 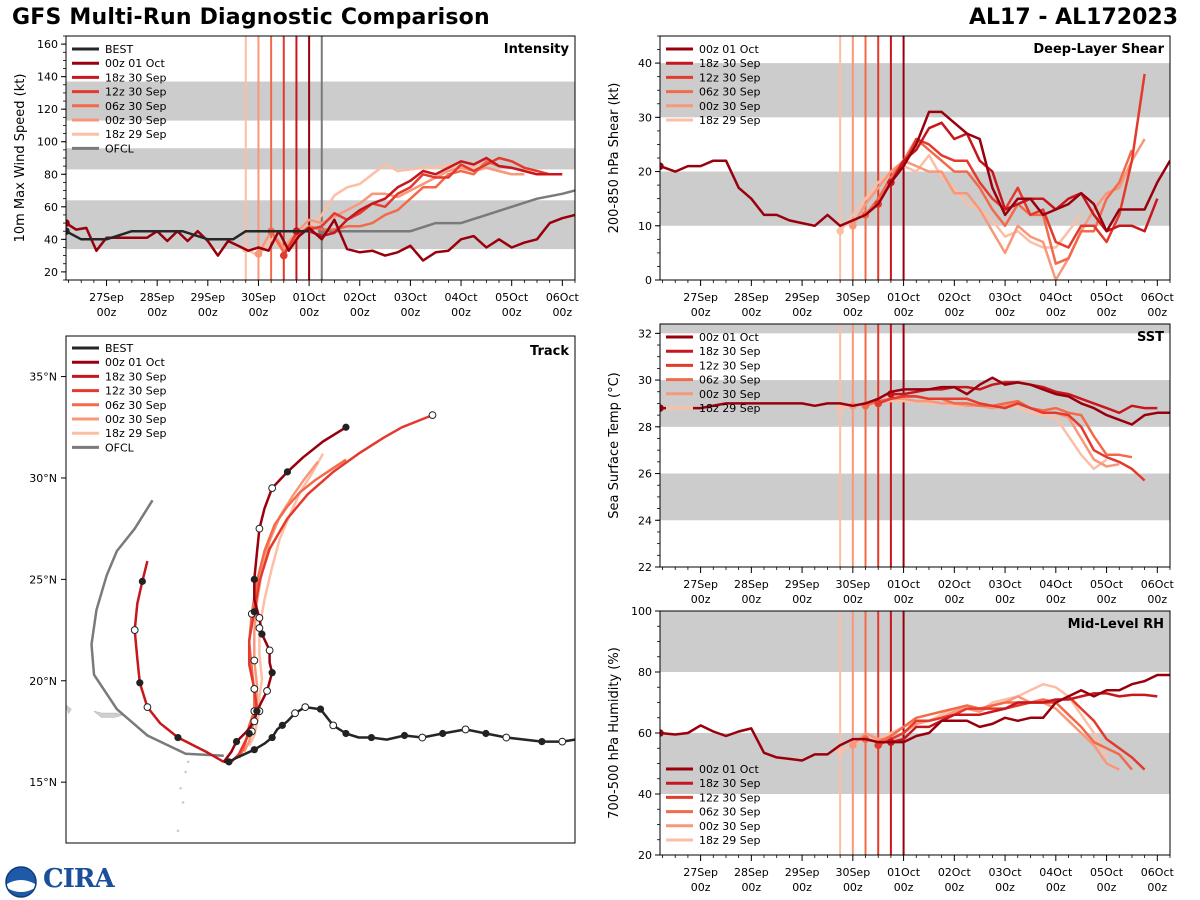 I want to click on legend-label: 00z 30 Sep, so click(x=730, y=394).